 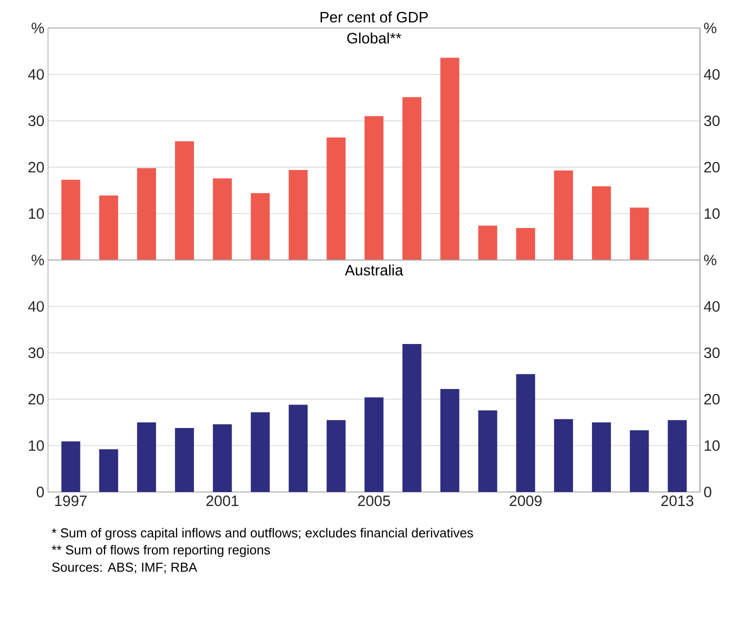 I want to click on x-tick-label: 1997, so click(x=71, y=501).